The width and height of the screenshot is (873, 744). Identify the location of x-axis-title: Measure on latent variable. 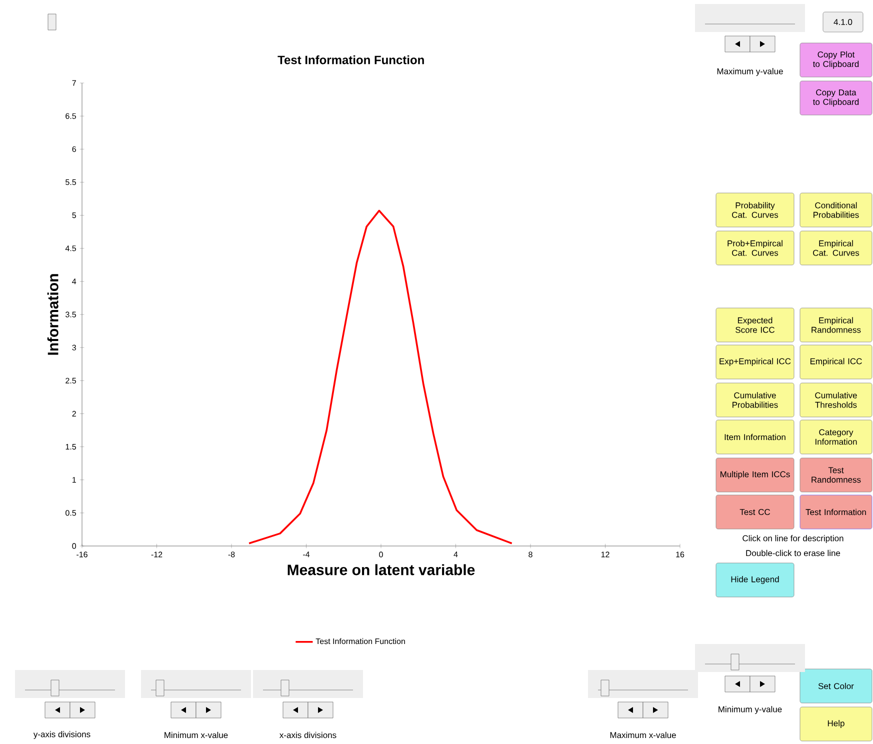
(381, 570).